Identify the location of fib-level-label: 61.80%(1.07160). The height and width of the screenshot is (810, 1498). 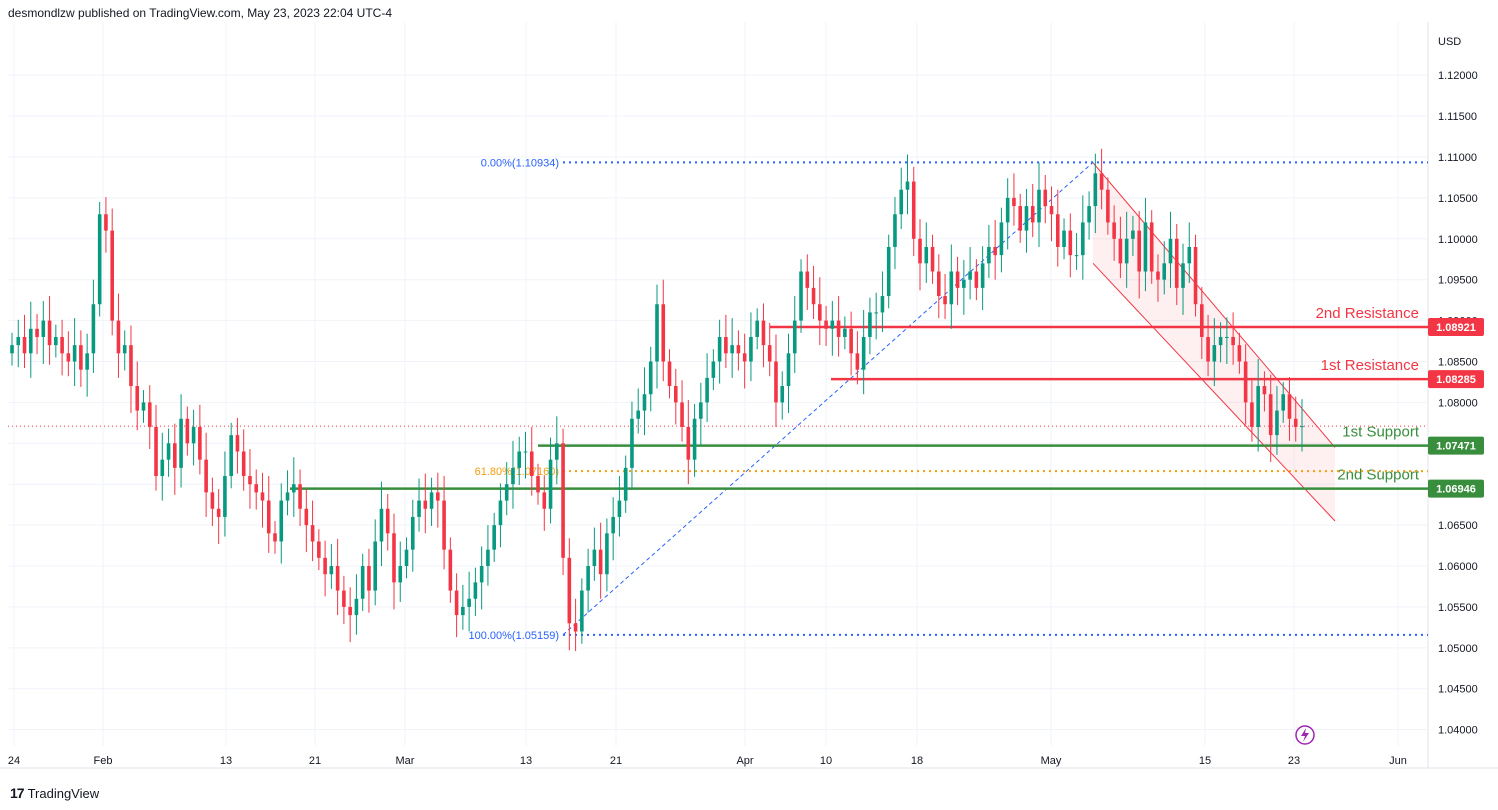
(517, 472).